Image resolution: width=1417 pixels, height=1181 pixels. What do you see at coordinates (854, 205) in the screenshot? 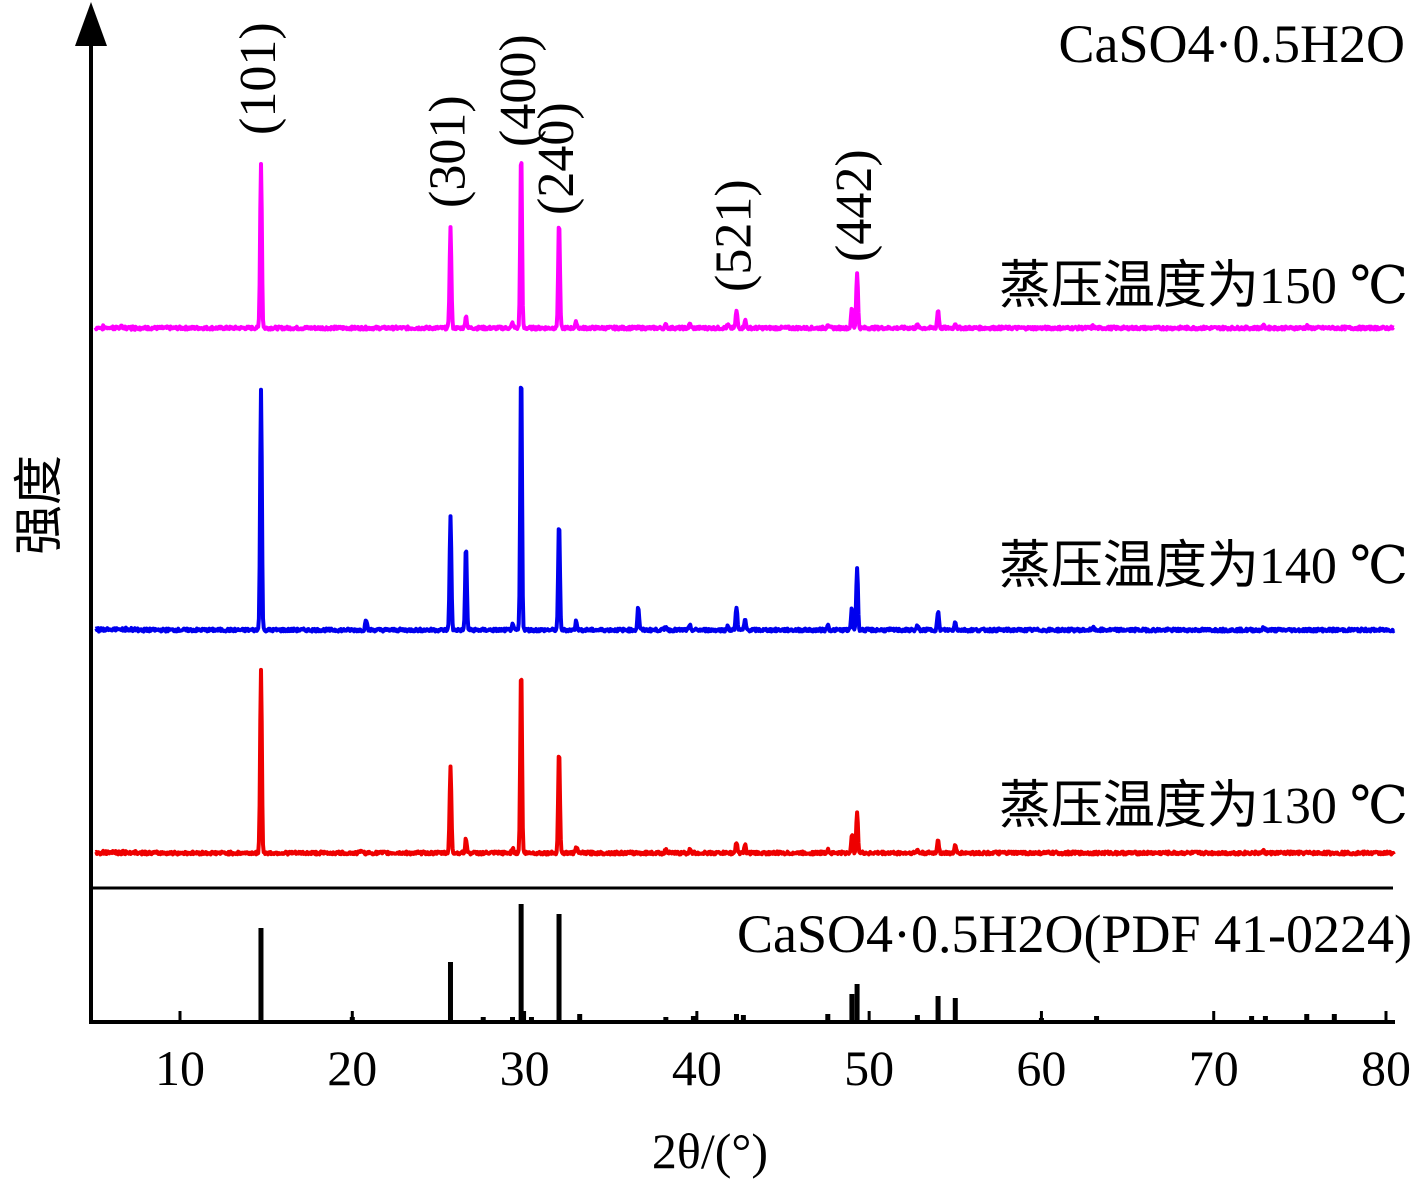
I see `hkl-label: (442)` at bounding box center [854, 205].